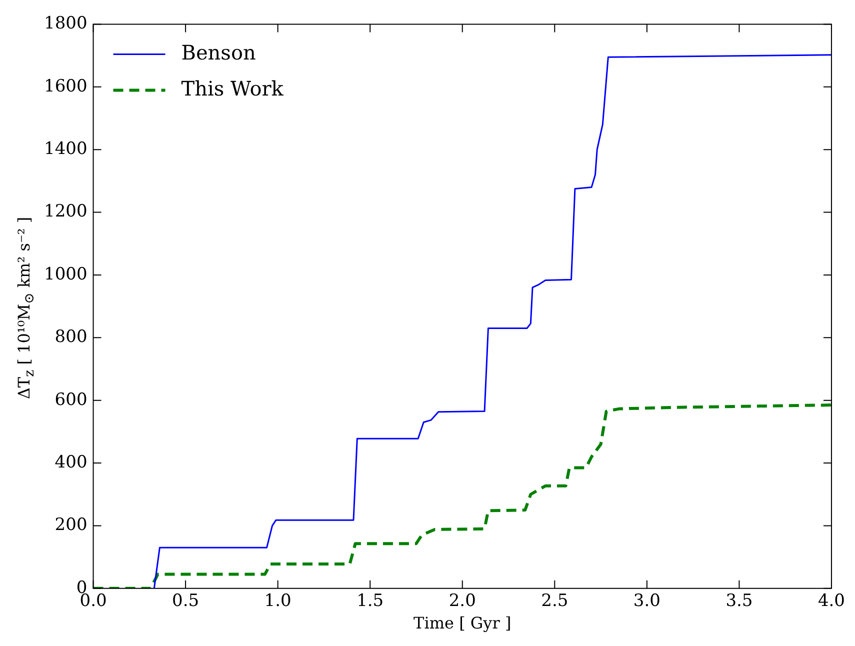  What do you see at coordinates (218, 52) in the screenshot?
I see `legend-label: Benson` at bounding box center [218, 52].